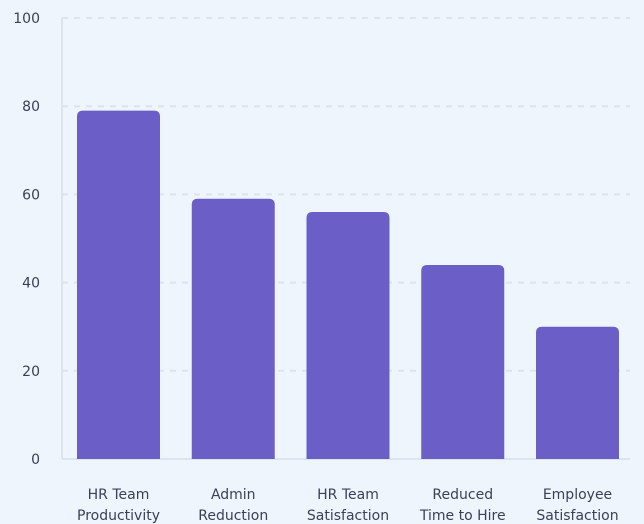 This screenshot has height=524, width=644. I want to click on y-tick-label: 0, so click(35, 460).